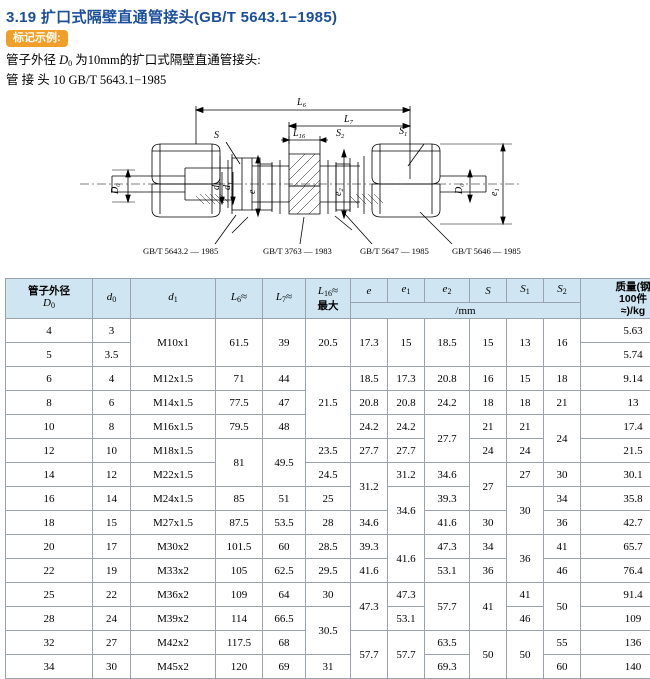 The width and height of the screenshot is (650, 679). Describe the element at coordinates (37, 38) in the screenshot. I see `marking-example-badge: 标记示例:` at that location.